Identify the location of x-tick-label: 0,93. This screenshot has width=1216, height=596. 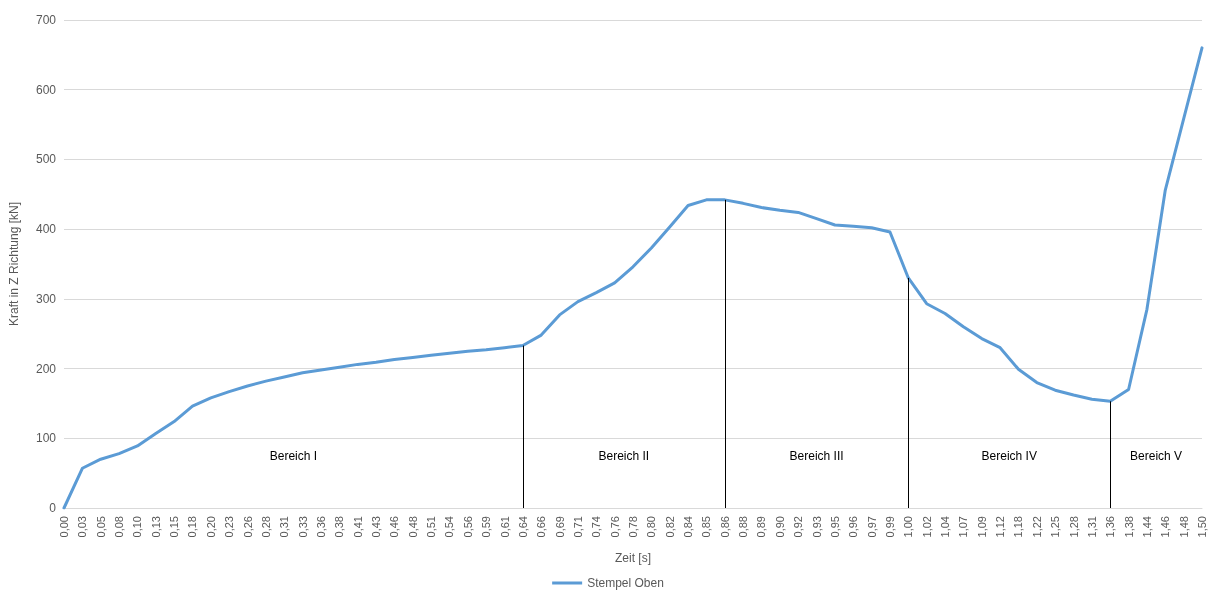
(816, 527).